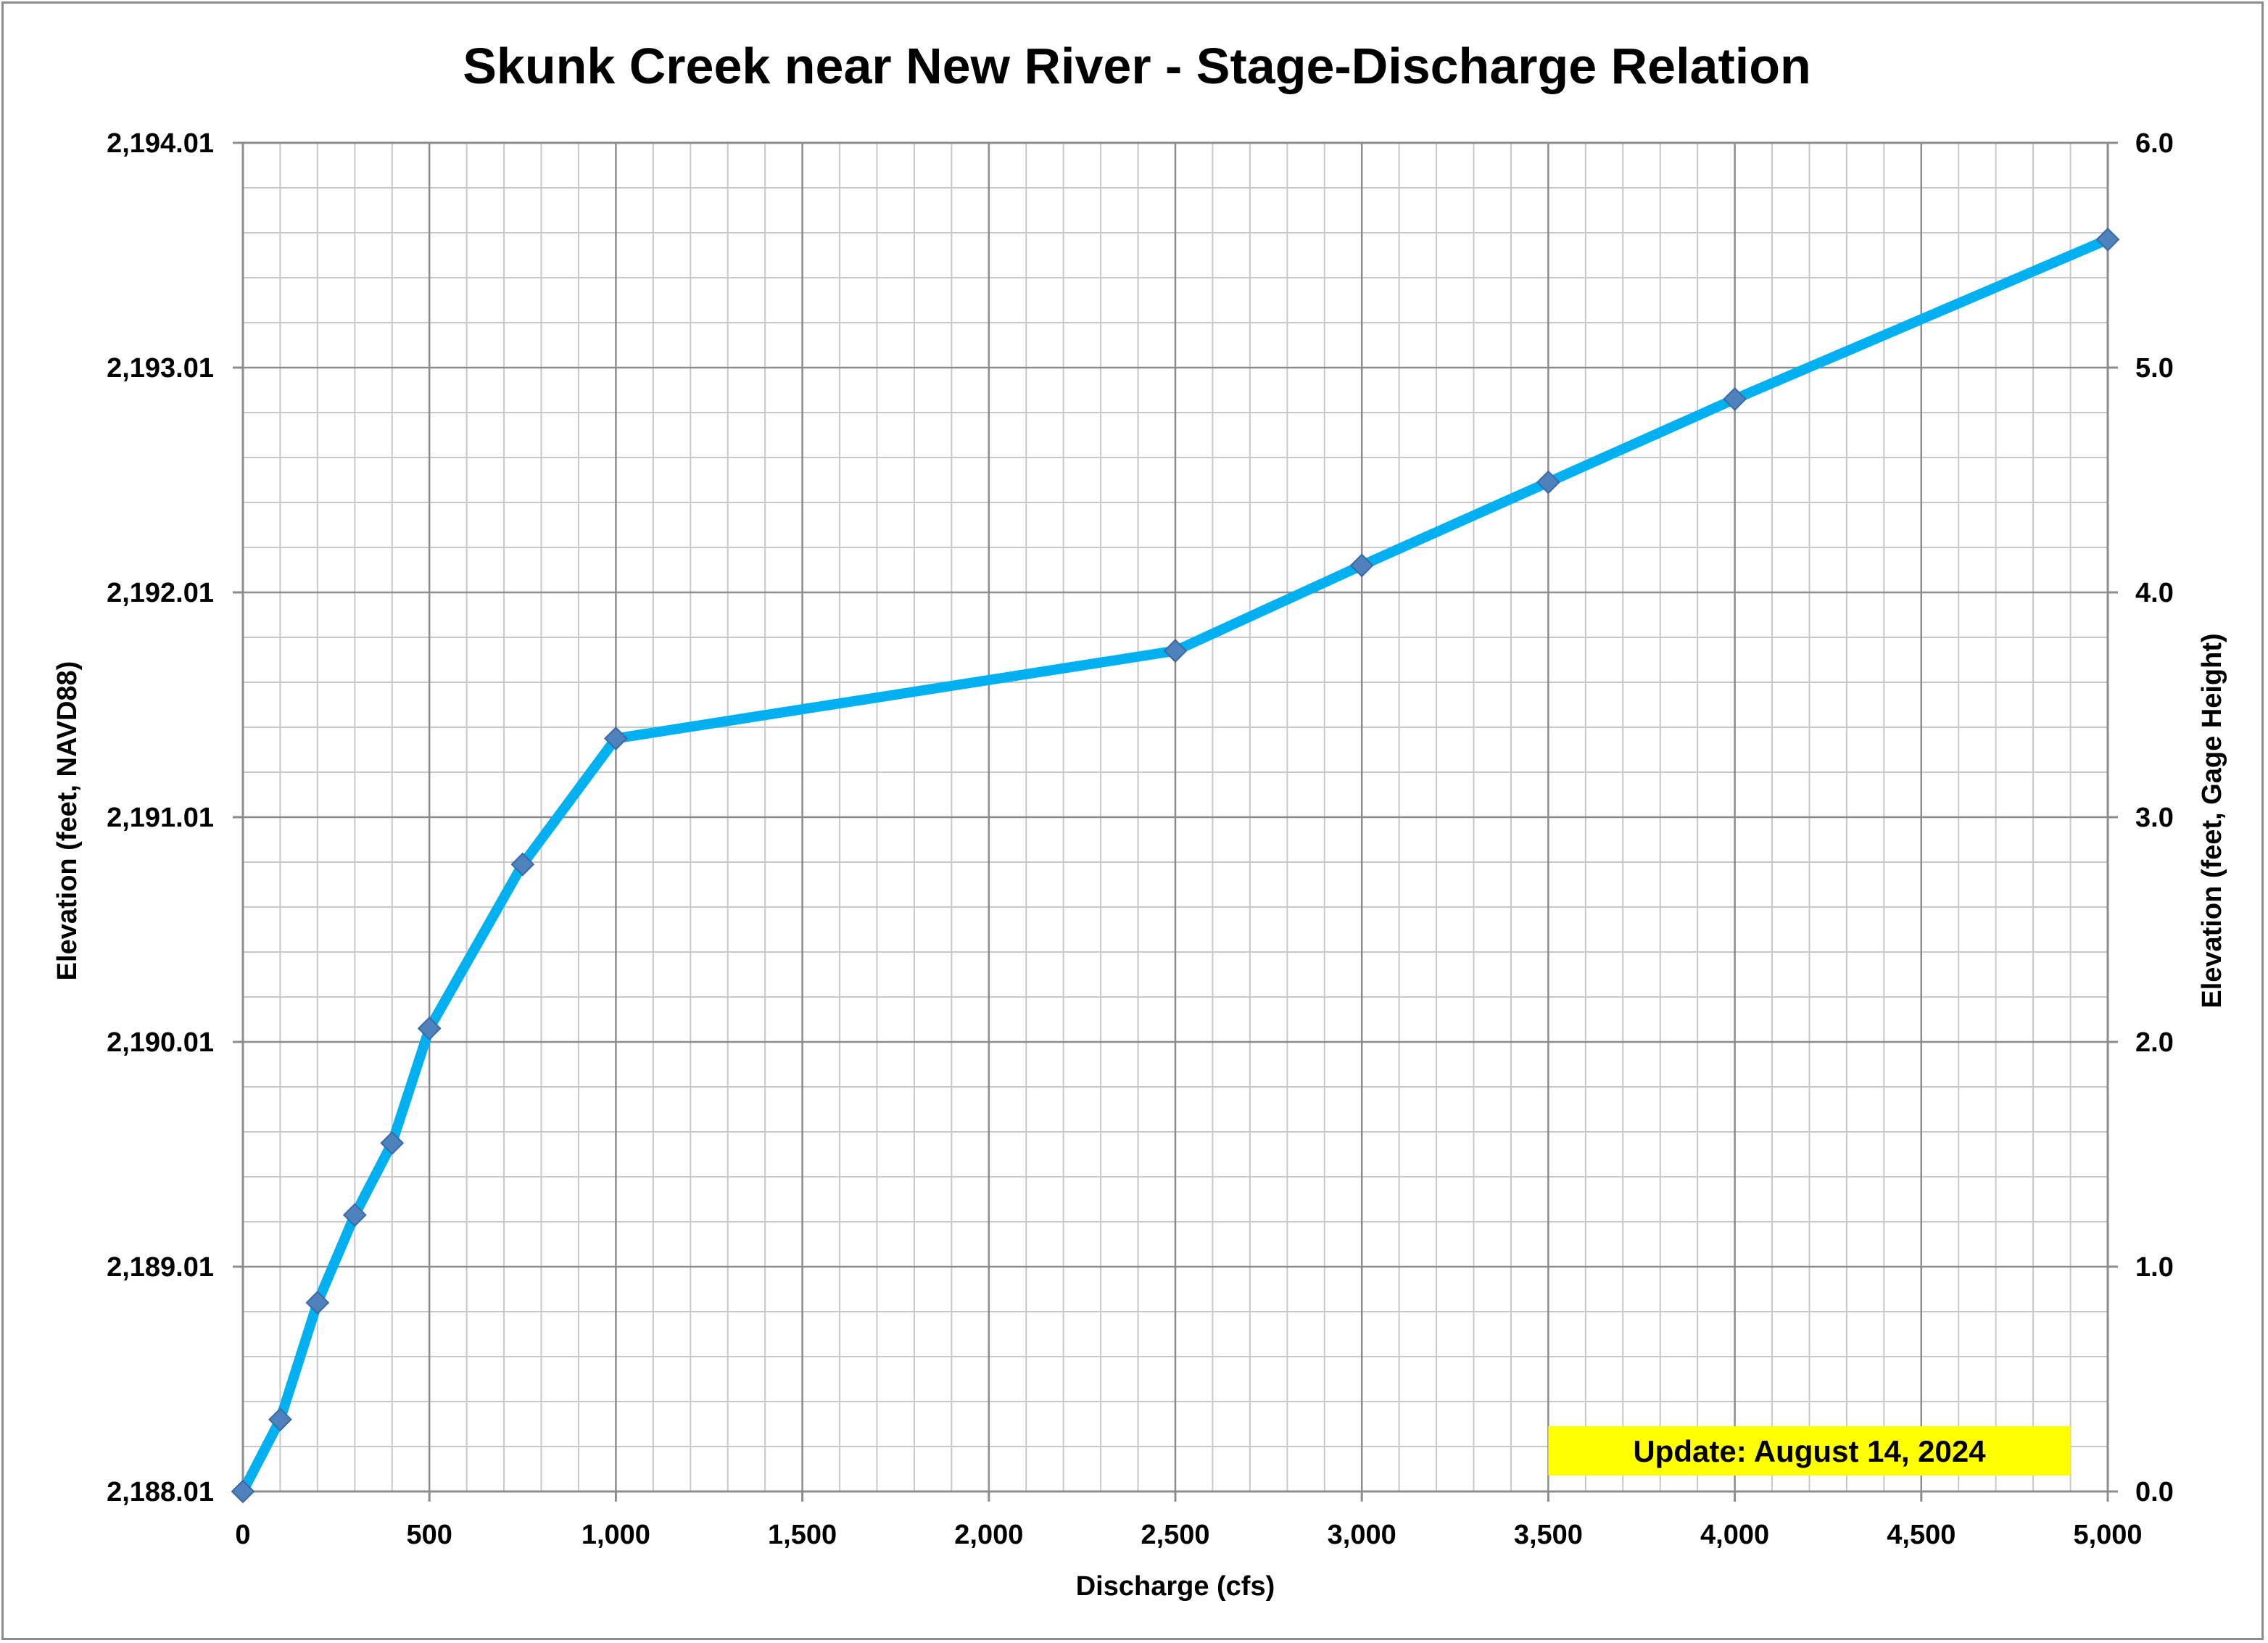  I want to click on x-tick-label: 0, so click(243, 1535).